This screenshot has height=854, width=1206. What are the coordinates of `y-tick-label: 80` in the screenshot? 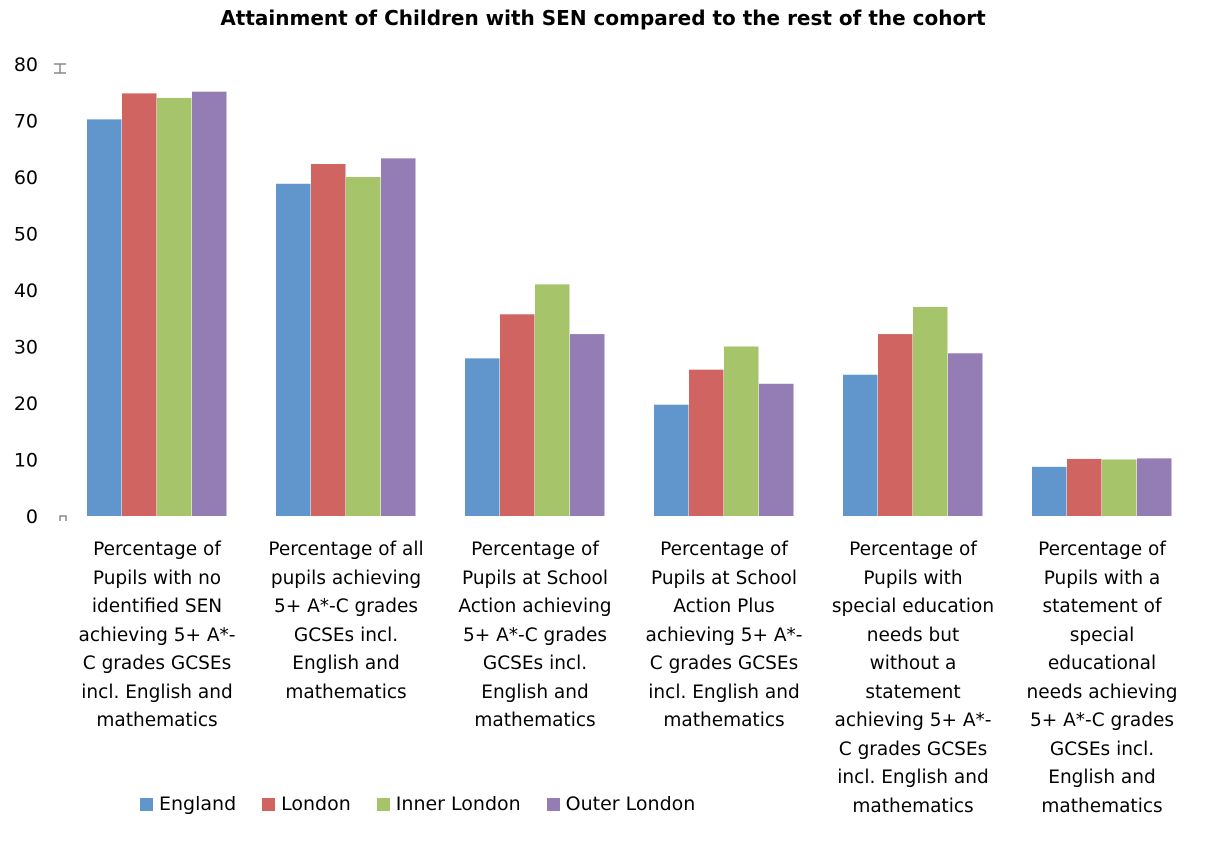 It's located at (26, 65).